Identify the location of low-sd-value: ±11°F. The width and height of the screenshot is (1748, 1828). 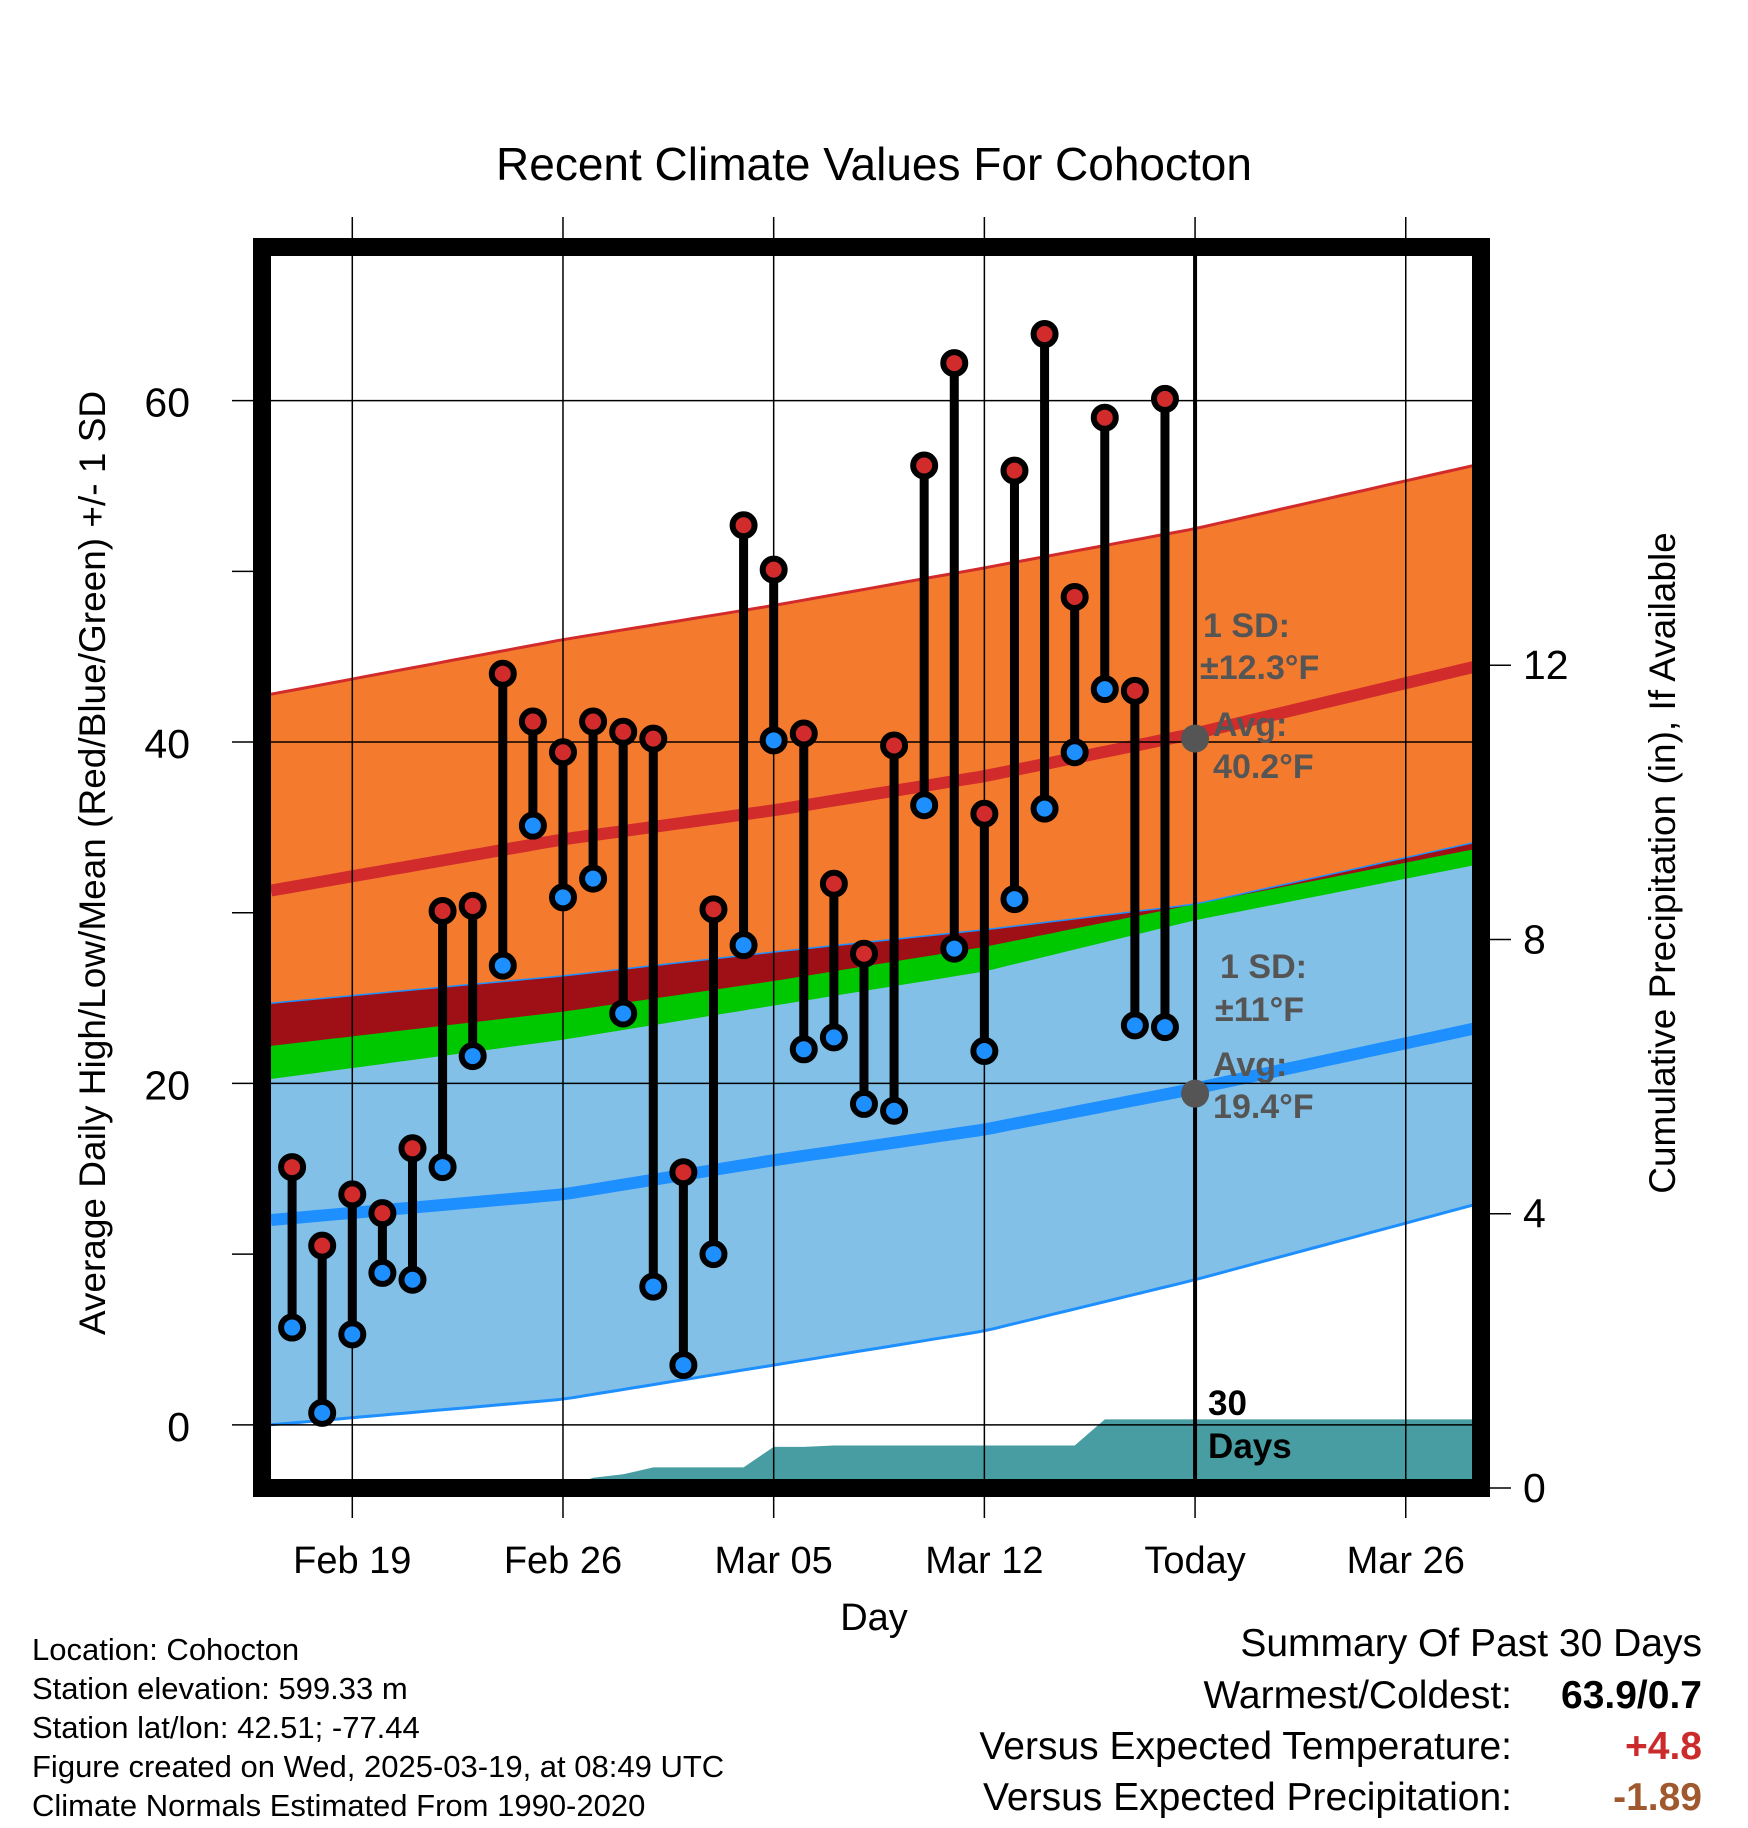
(1259, 1010).